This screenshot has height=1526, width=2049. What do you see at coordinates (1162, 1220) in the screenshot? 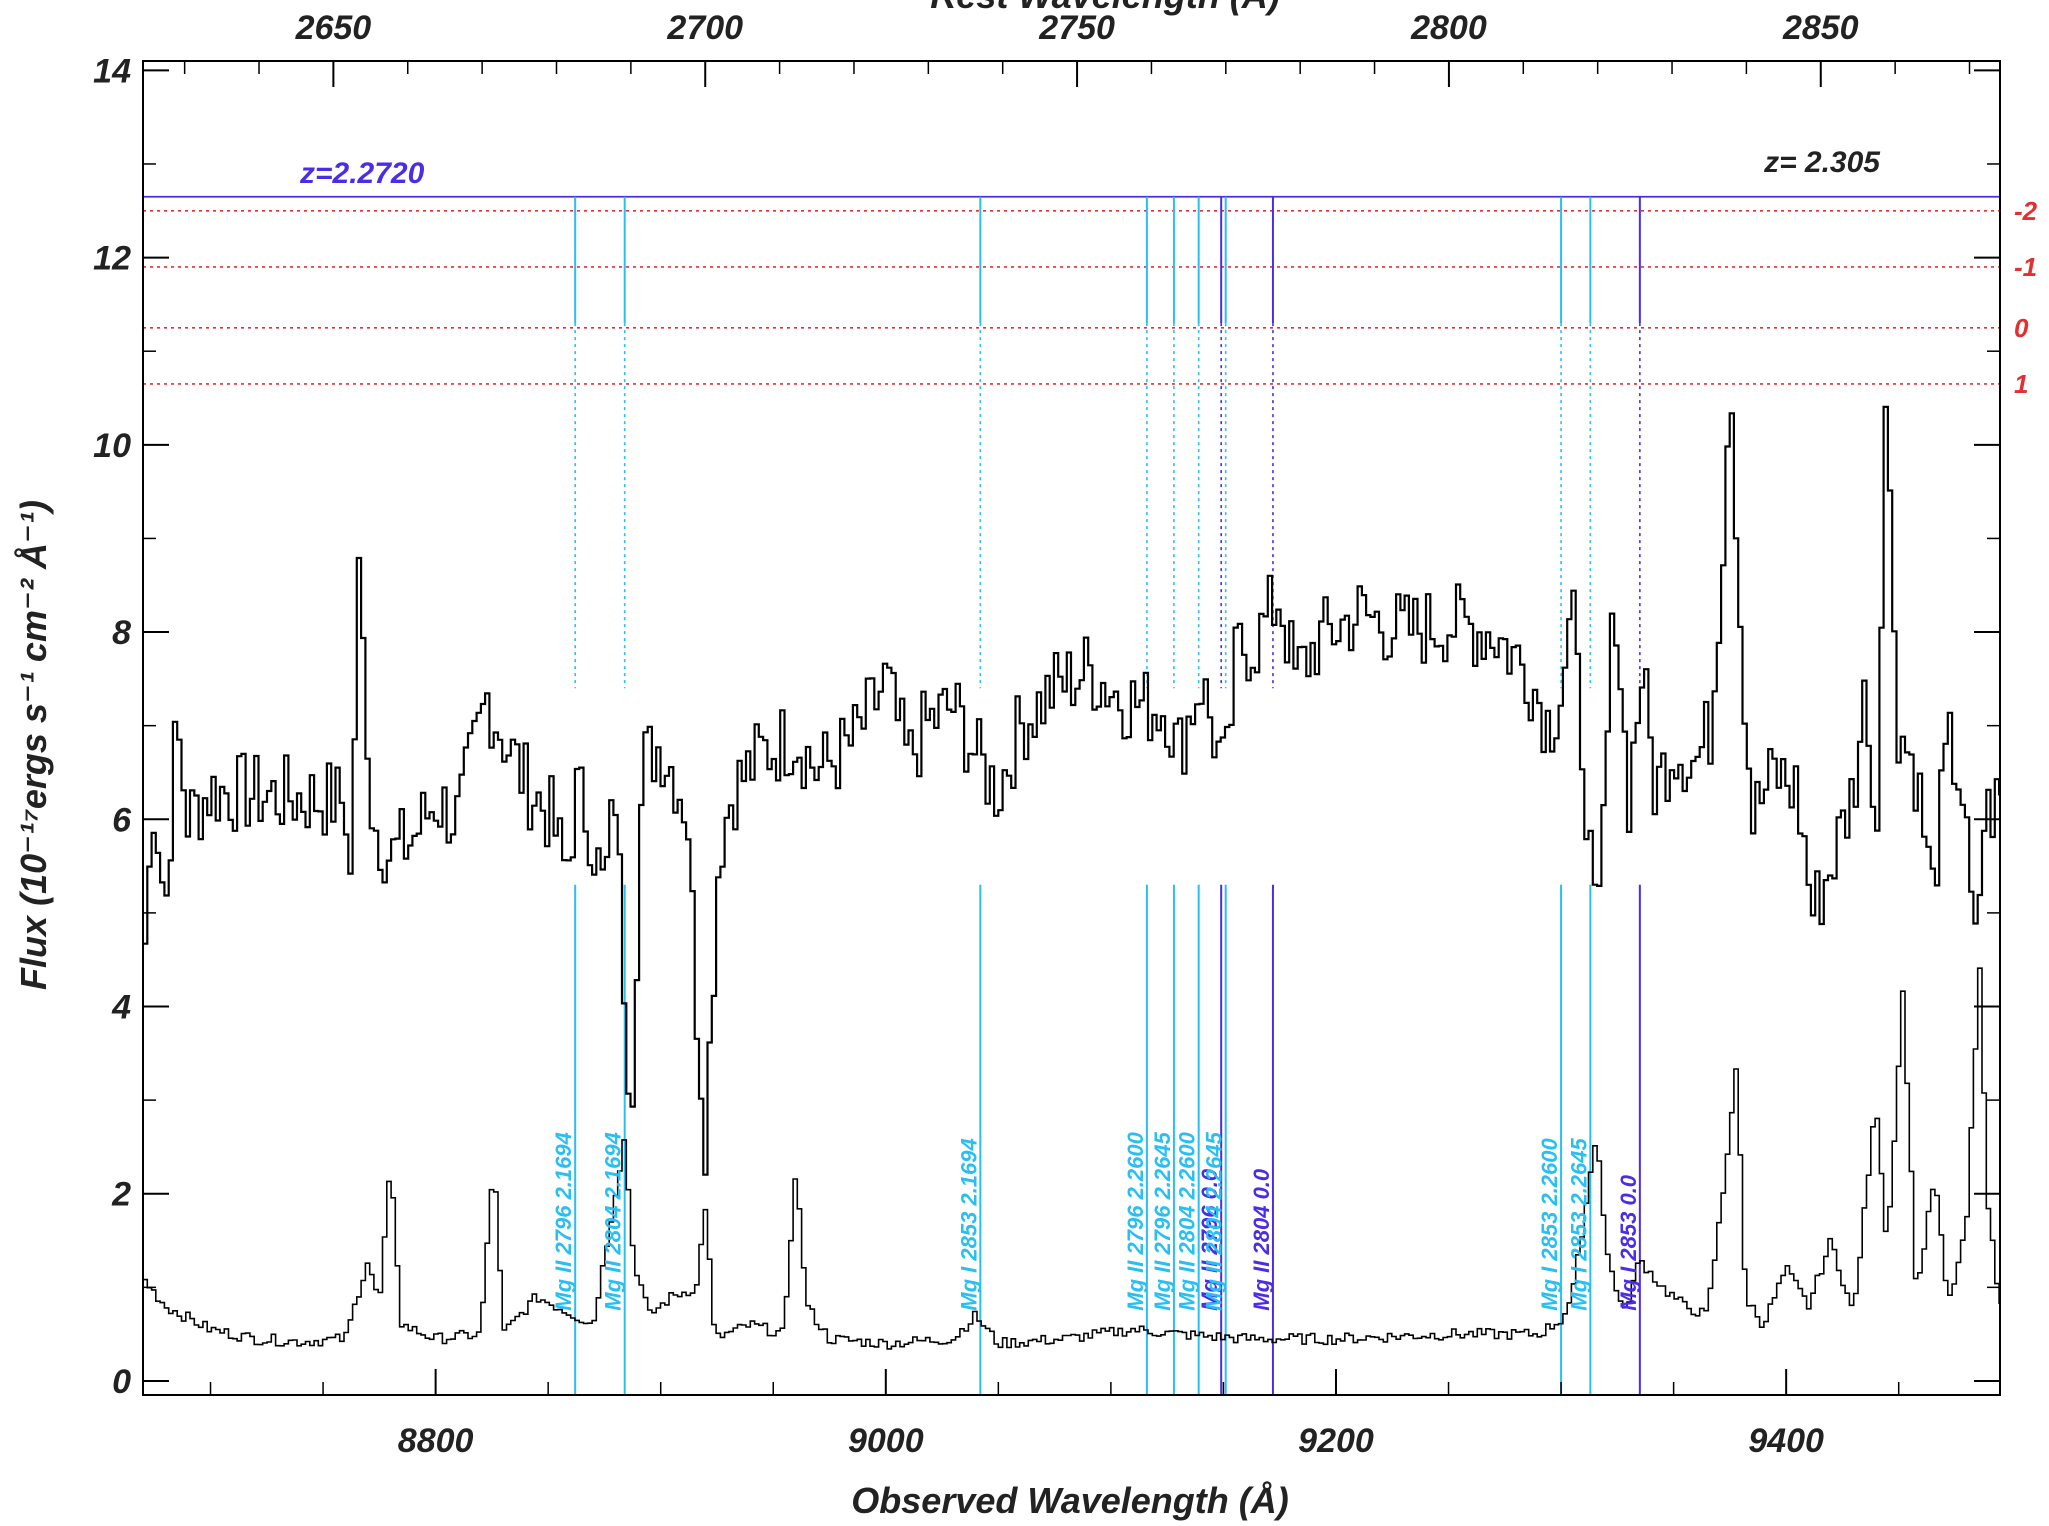
I see `absorption-line-label: Mg II 2796 2.2645` at bounding box center [1162, 1220].